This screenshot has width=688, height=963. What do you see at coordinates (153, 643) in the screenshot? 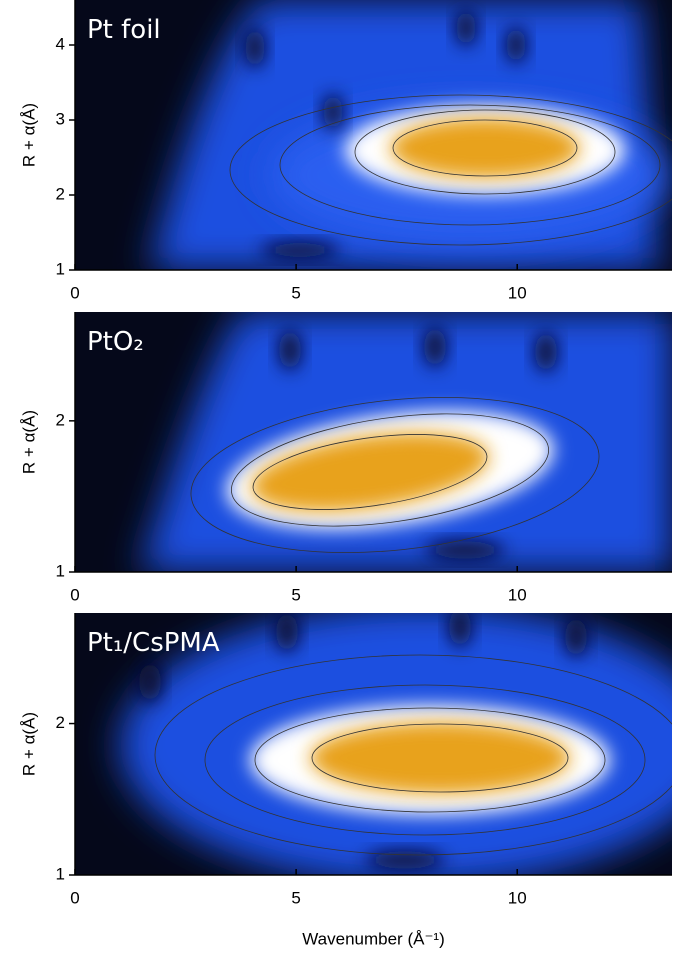
I see `panel-title: Pt₁/CsPMA` at bounding box center [153, 643].